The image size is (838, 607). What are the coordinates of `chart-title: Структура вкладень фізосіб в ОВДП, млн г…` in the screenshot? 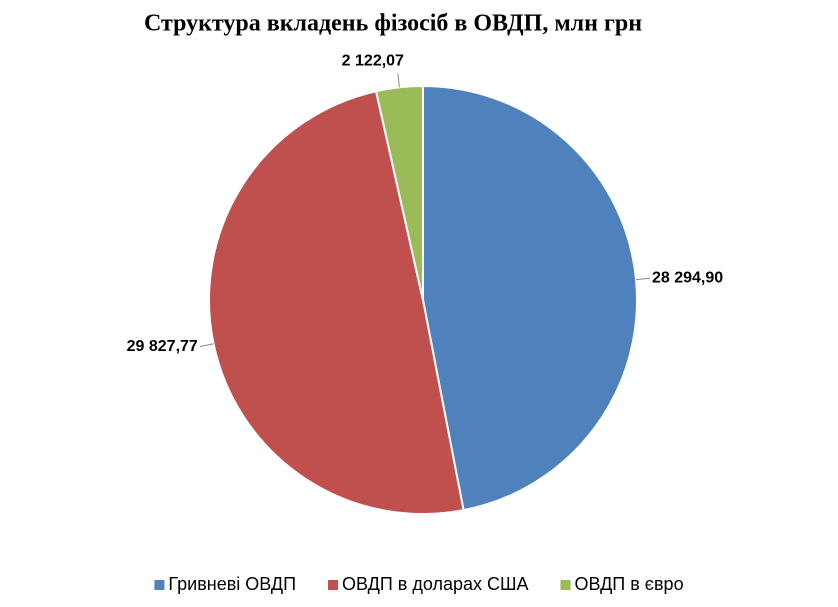 It's located at (393, 24).